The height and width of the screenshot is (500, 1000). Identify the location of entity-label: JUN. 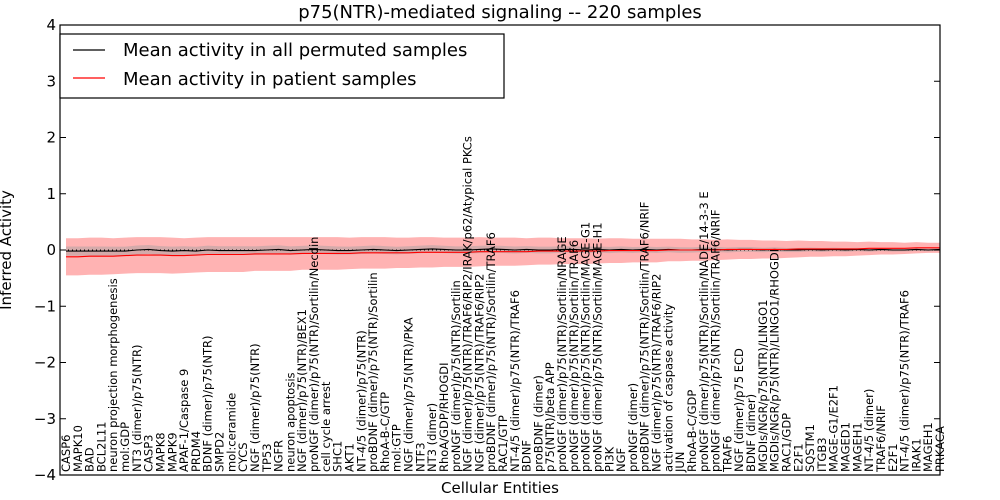
(680, 462).